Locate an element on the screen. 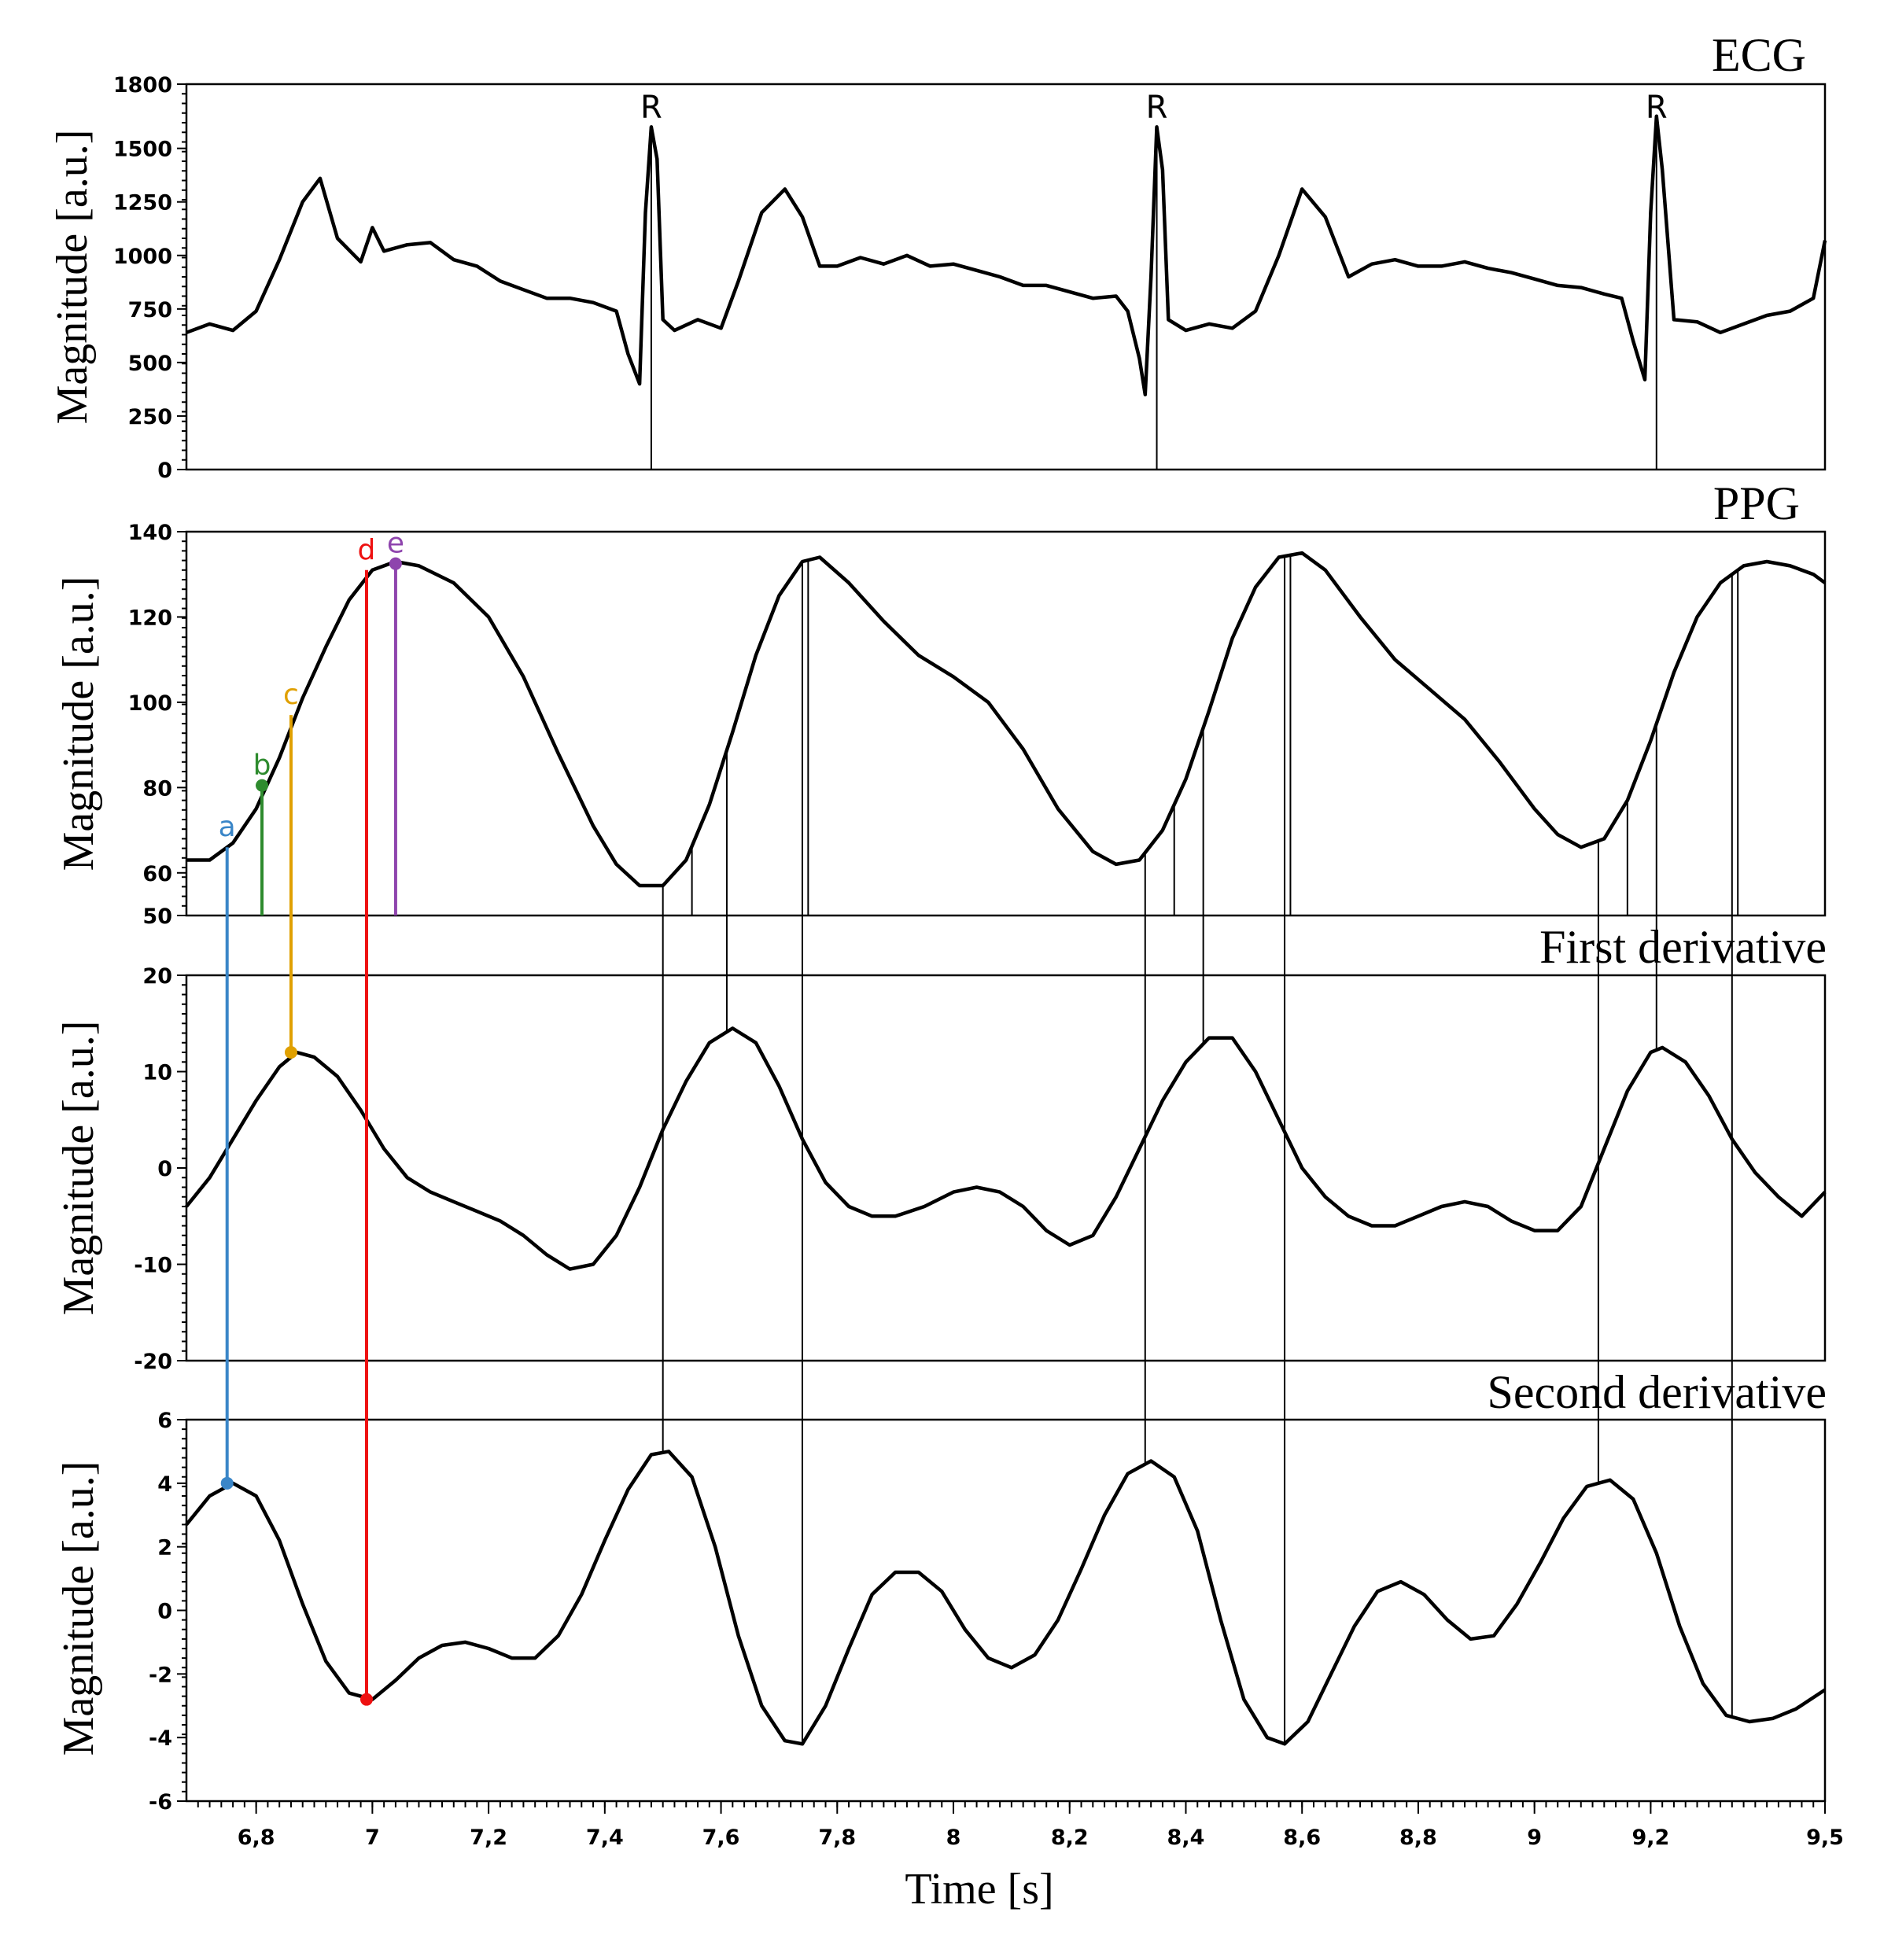 The image size is (1895, 1960). fiducial-marker-a is located at coordinates (227, 1483).